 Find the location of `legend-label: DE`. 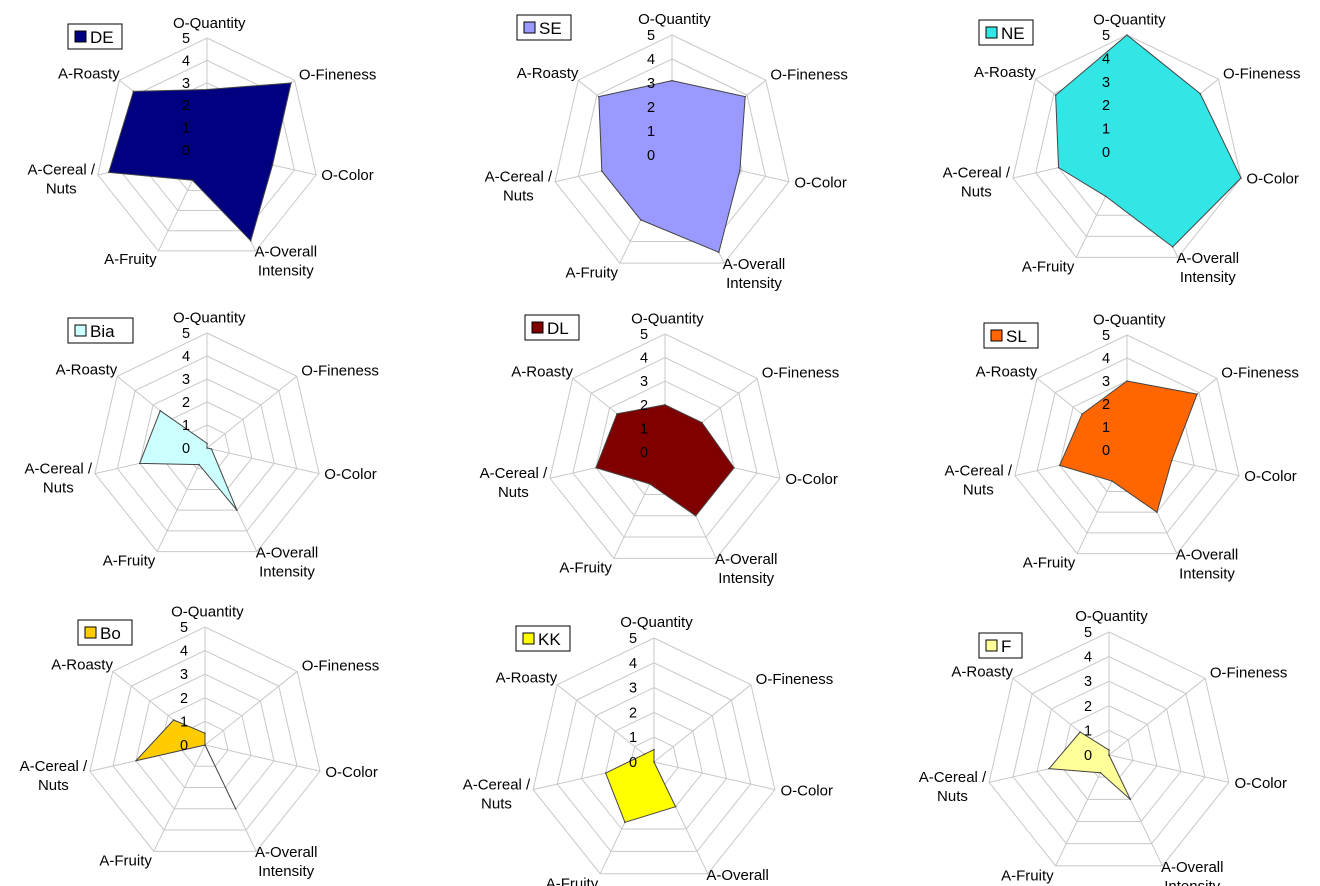

legend-label: DE is located at coordinates (102, 37).